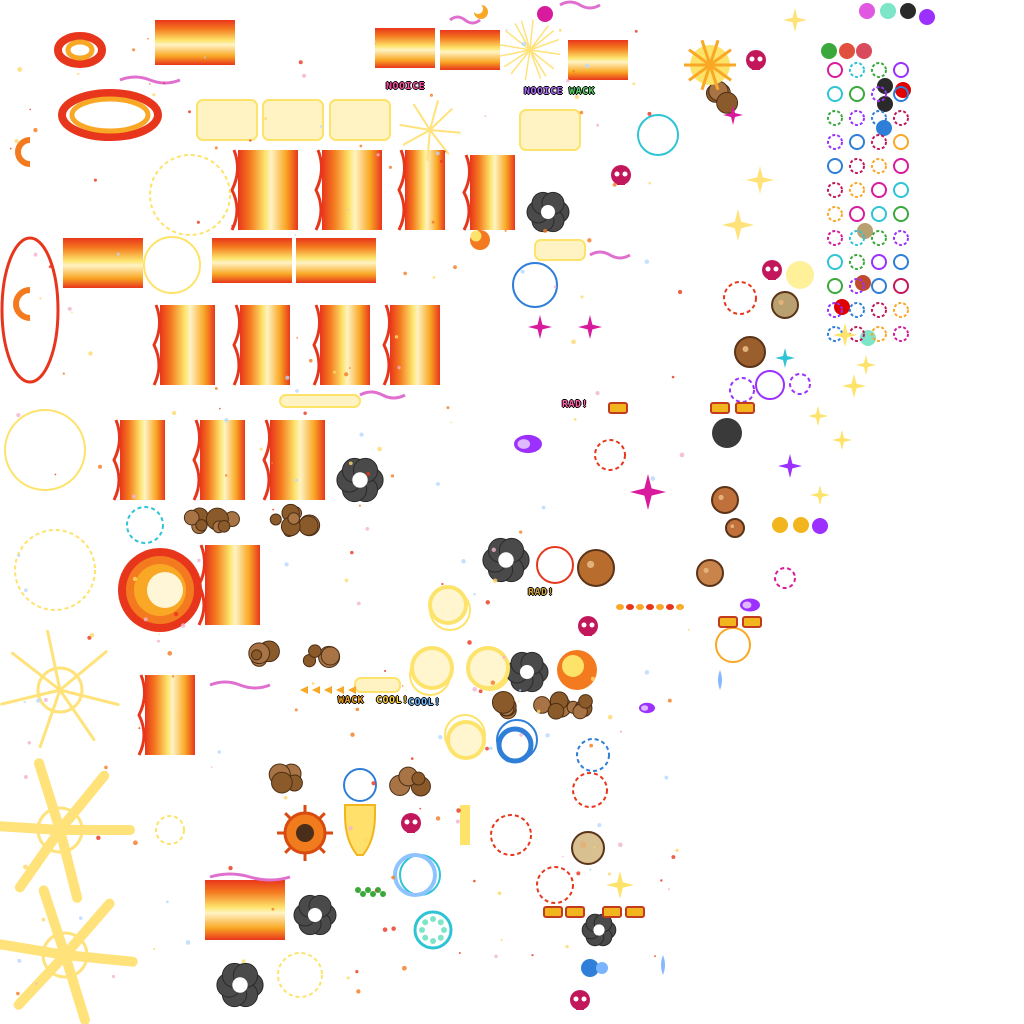 This screenshot has height=1024, width=1024. Describe the element at coordinates (406, 86) in the screenshot. I see `callout-label: NOOICE` at that location.